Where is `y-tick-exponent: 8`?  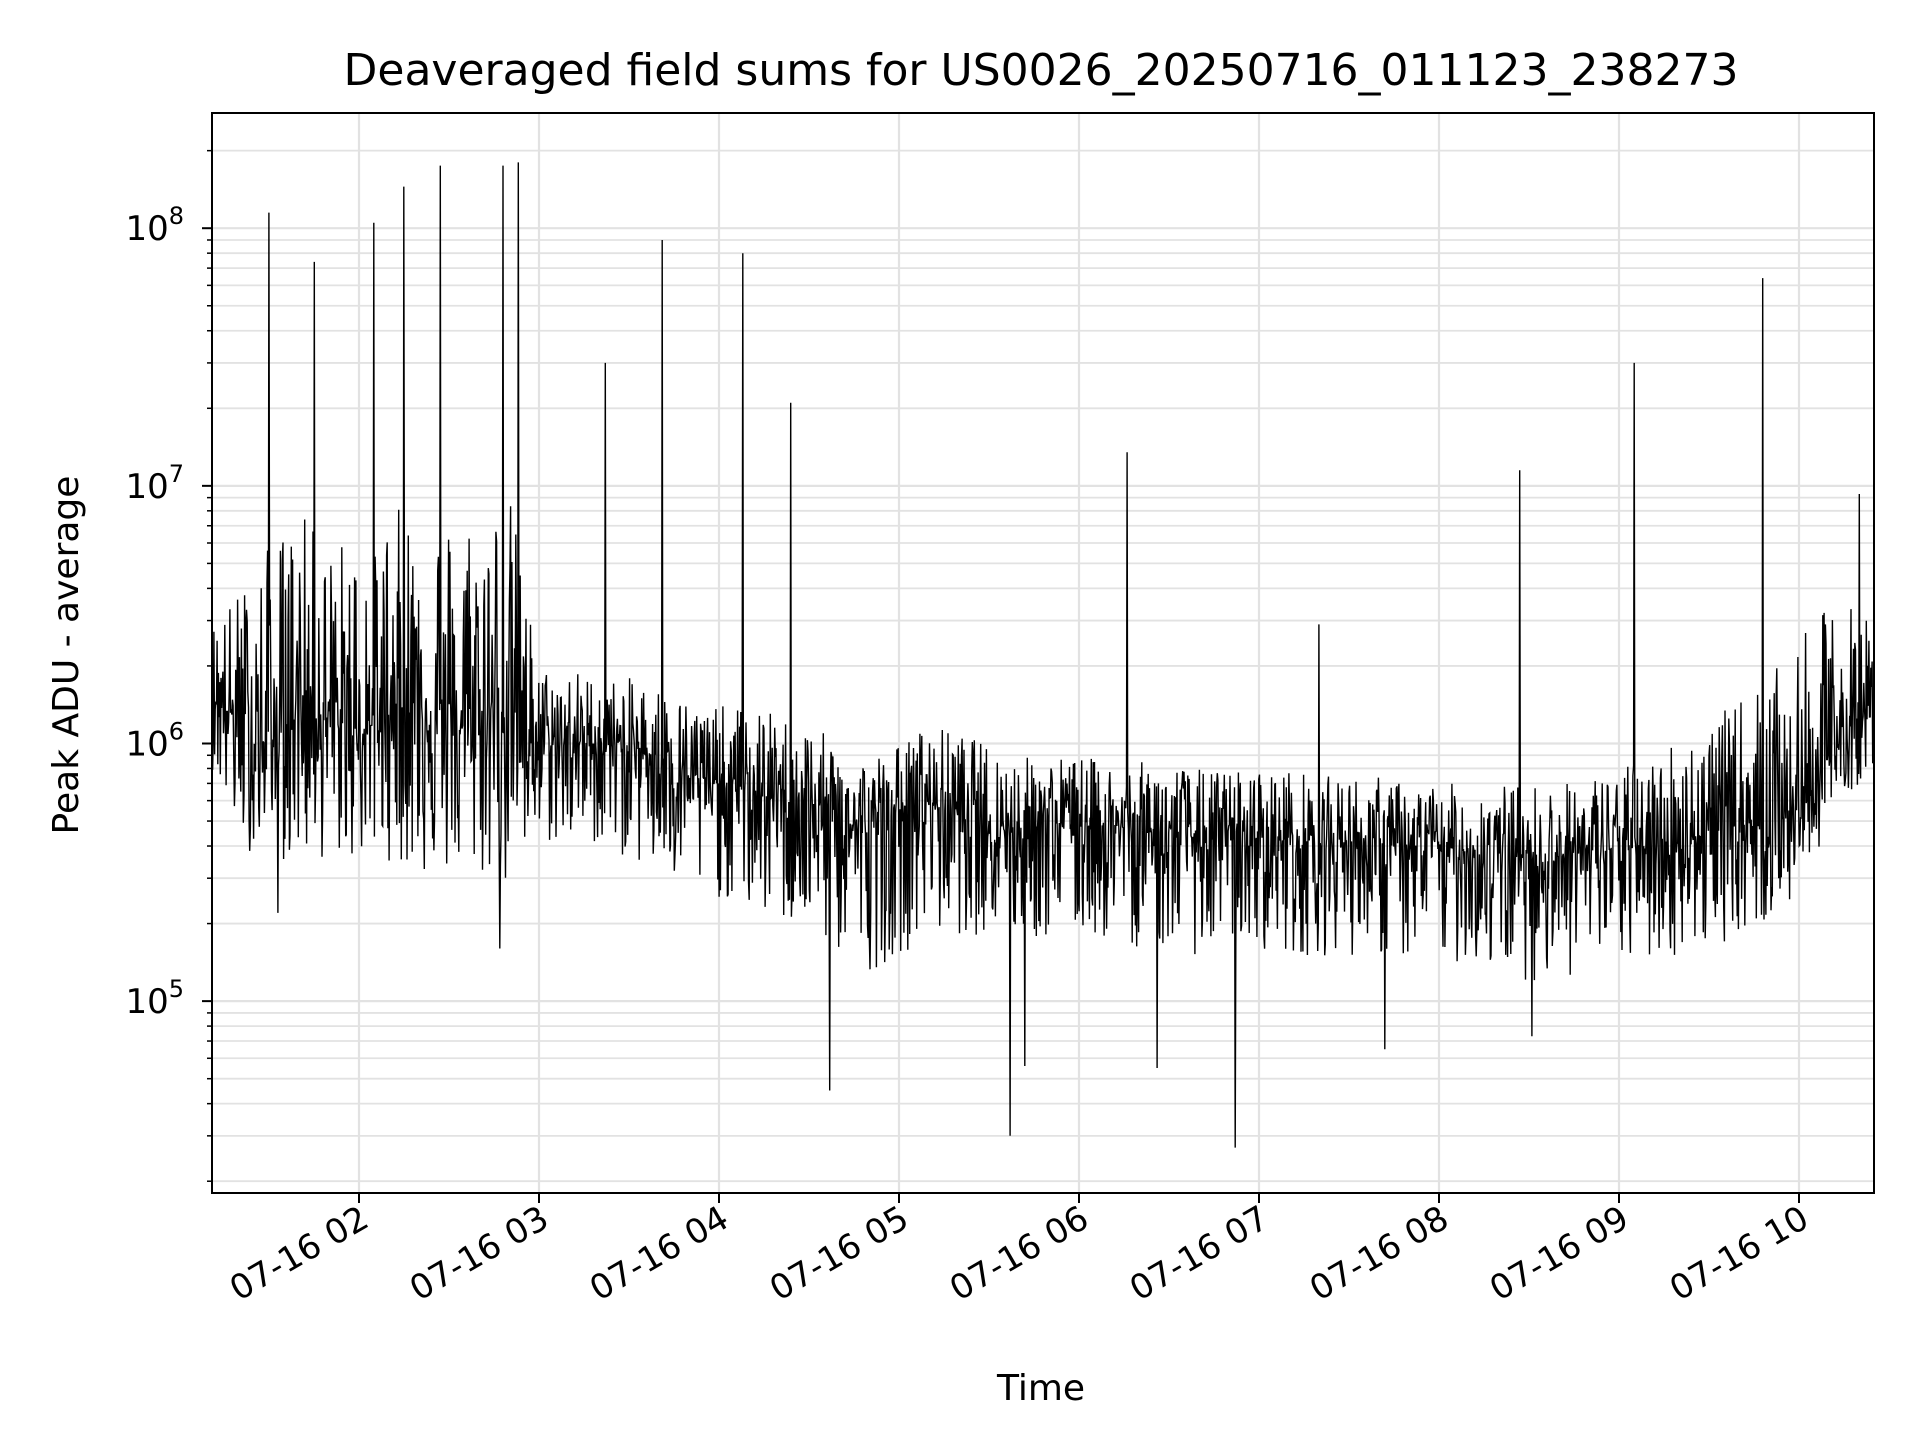 y-tick-exponent: 8 is located at coordinates (176, 216).